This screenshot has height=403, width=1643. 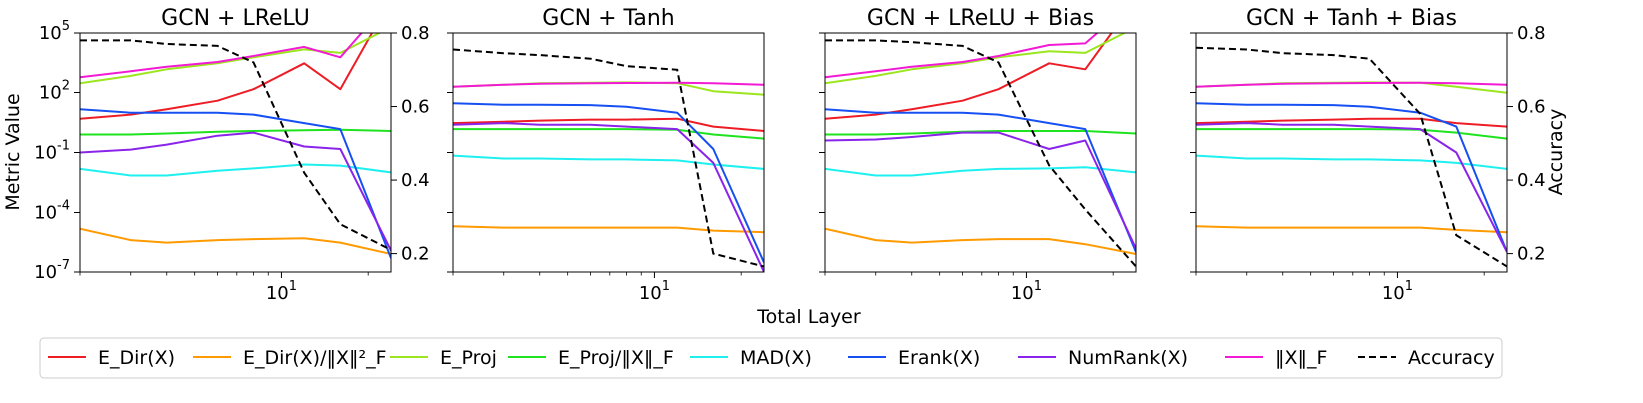 What do you see at coordinates (13, 151) in the screenshot?
I see `y-axis-label-left: Metric Value` at bounding box center [13, 151].